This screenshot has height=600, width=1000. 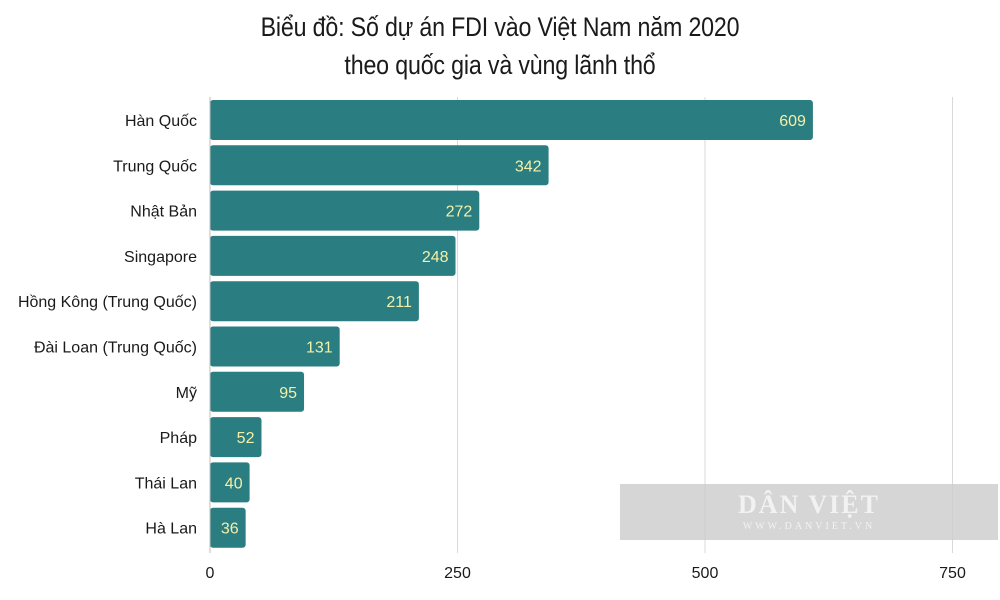 What do you see at coordinates (500, 65) in the screenshot?
I see `chart-subtitle: theo quốc gia và vùng lãnh thổ` at bounding box center [500, 65].